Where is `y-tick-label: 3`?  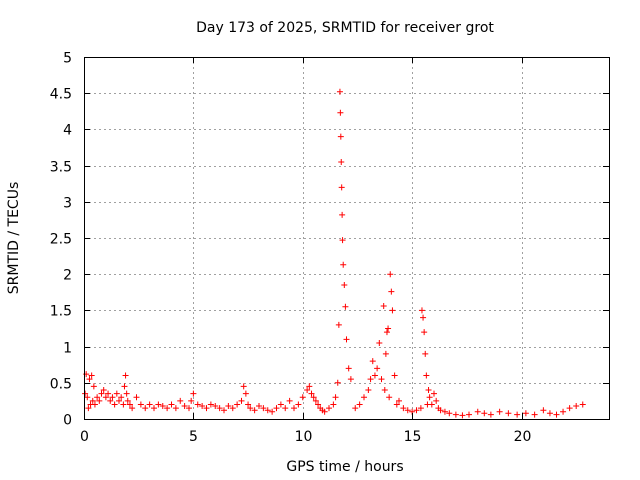
y-tick-label: 3 is located at coordinates (67, 204).